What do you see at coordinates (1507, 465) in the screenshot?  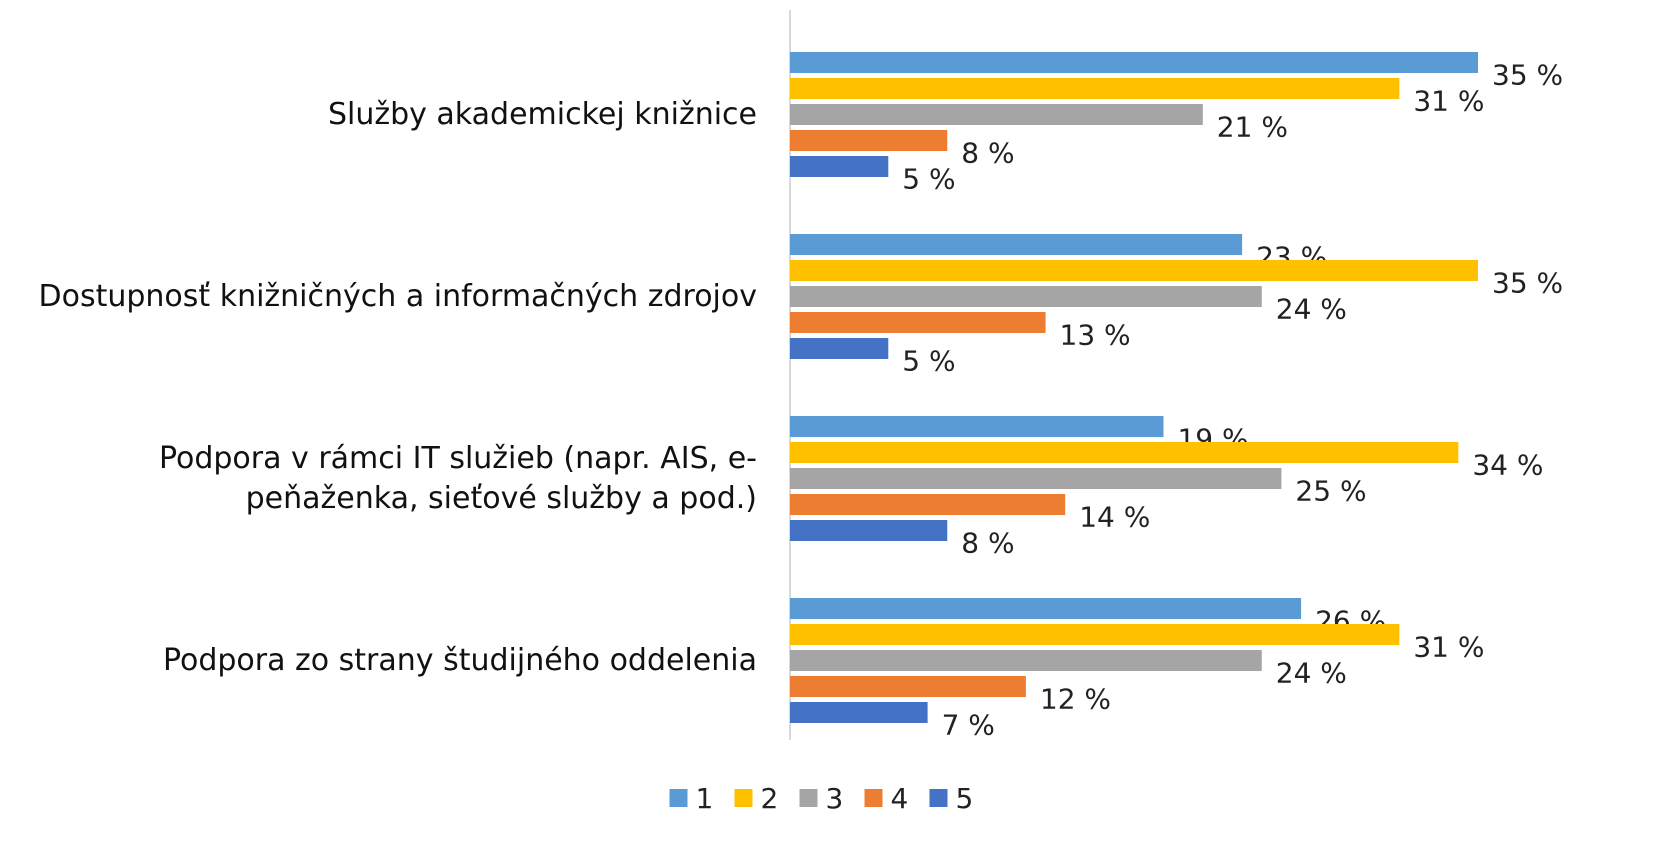 I see `data-label: 34 %` at bounding box center [1507, 465].